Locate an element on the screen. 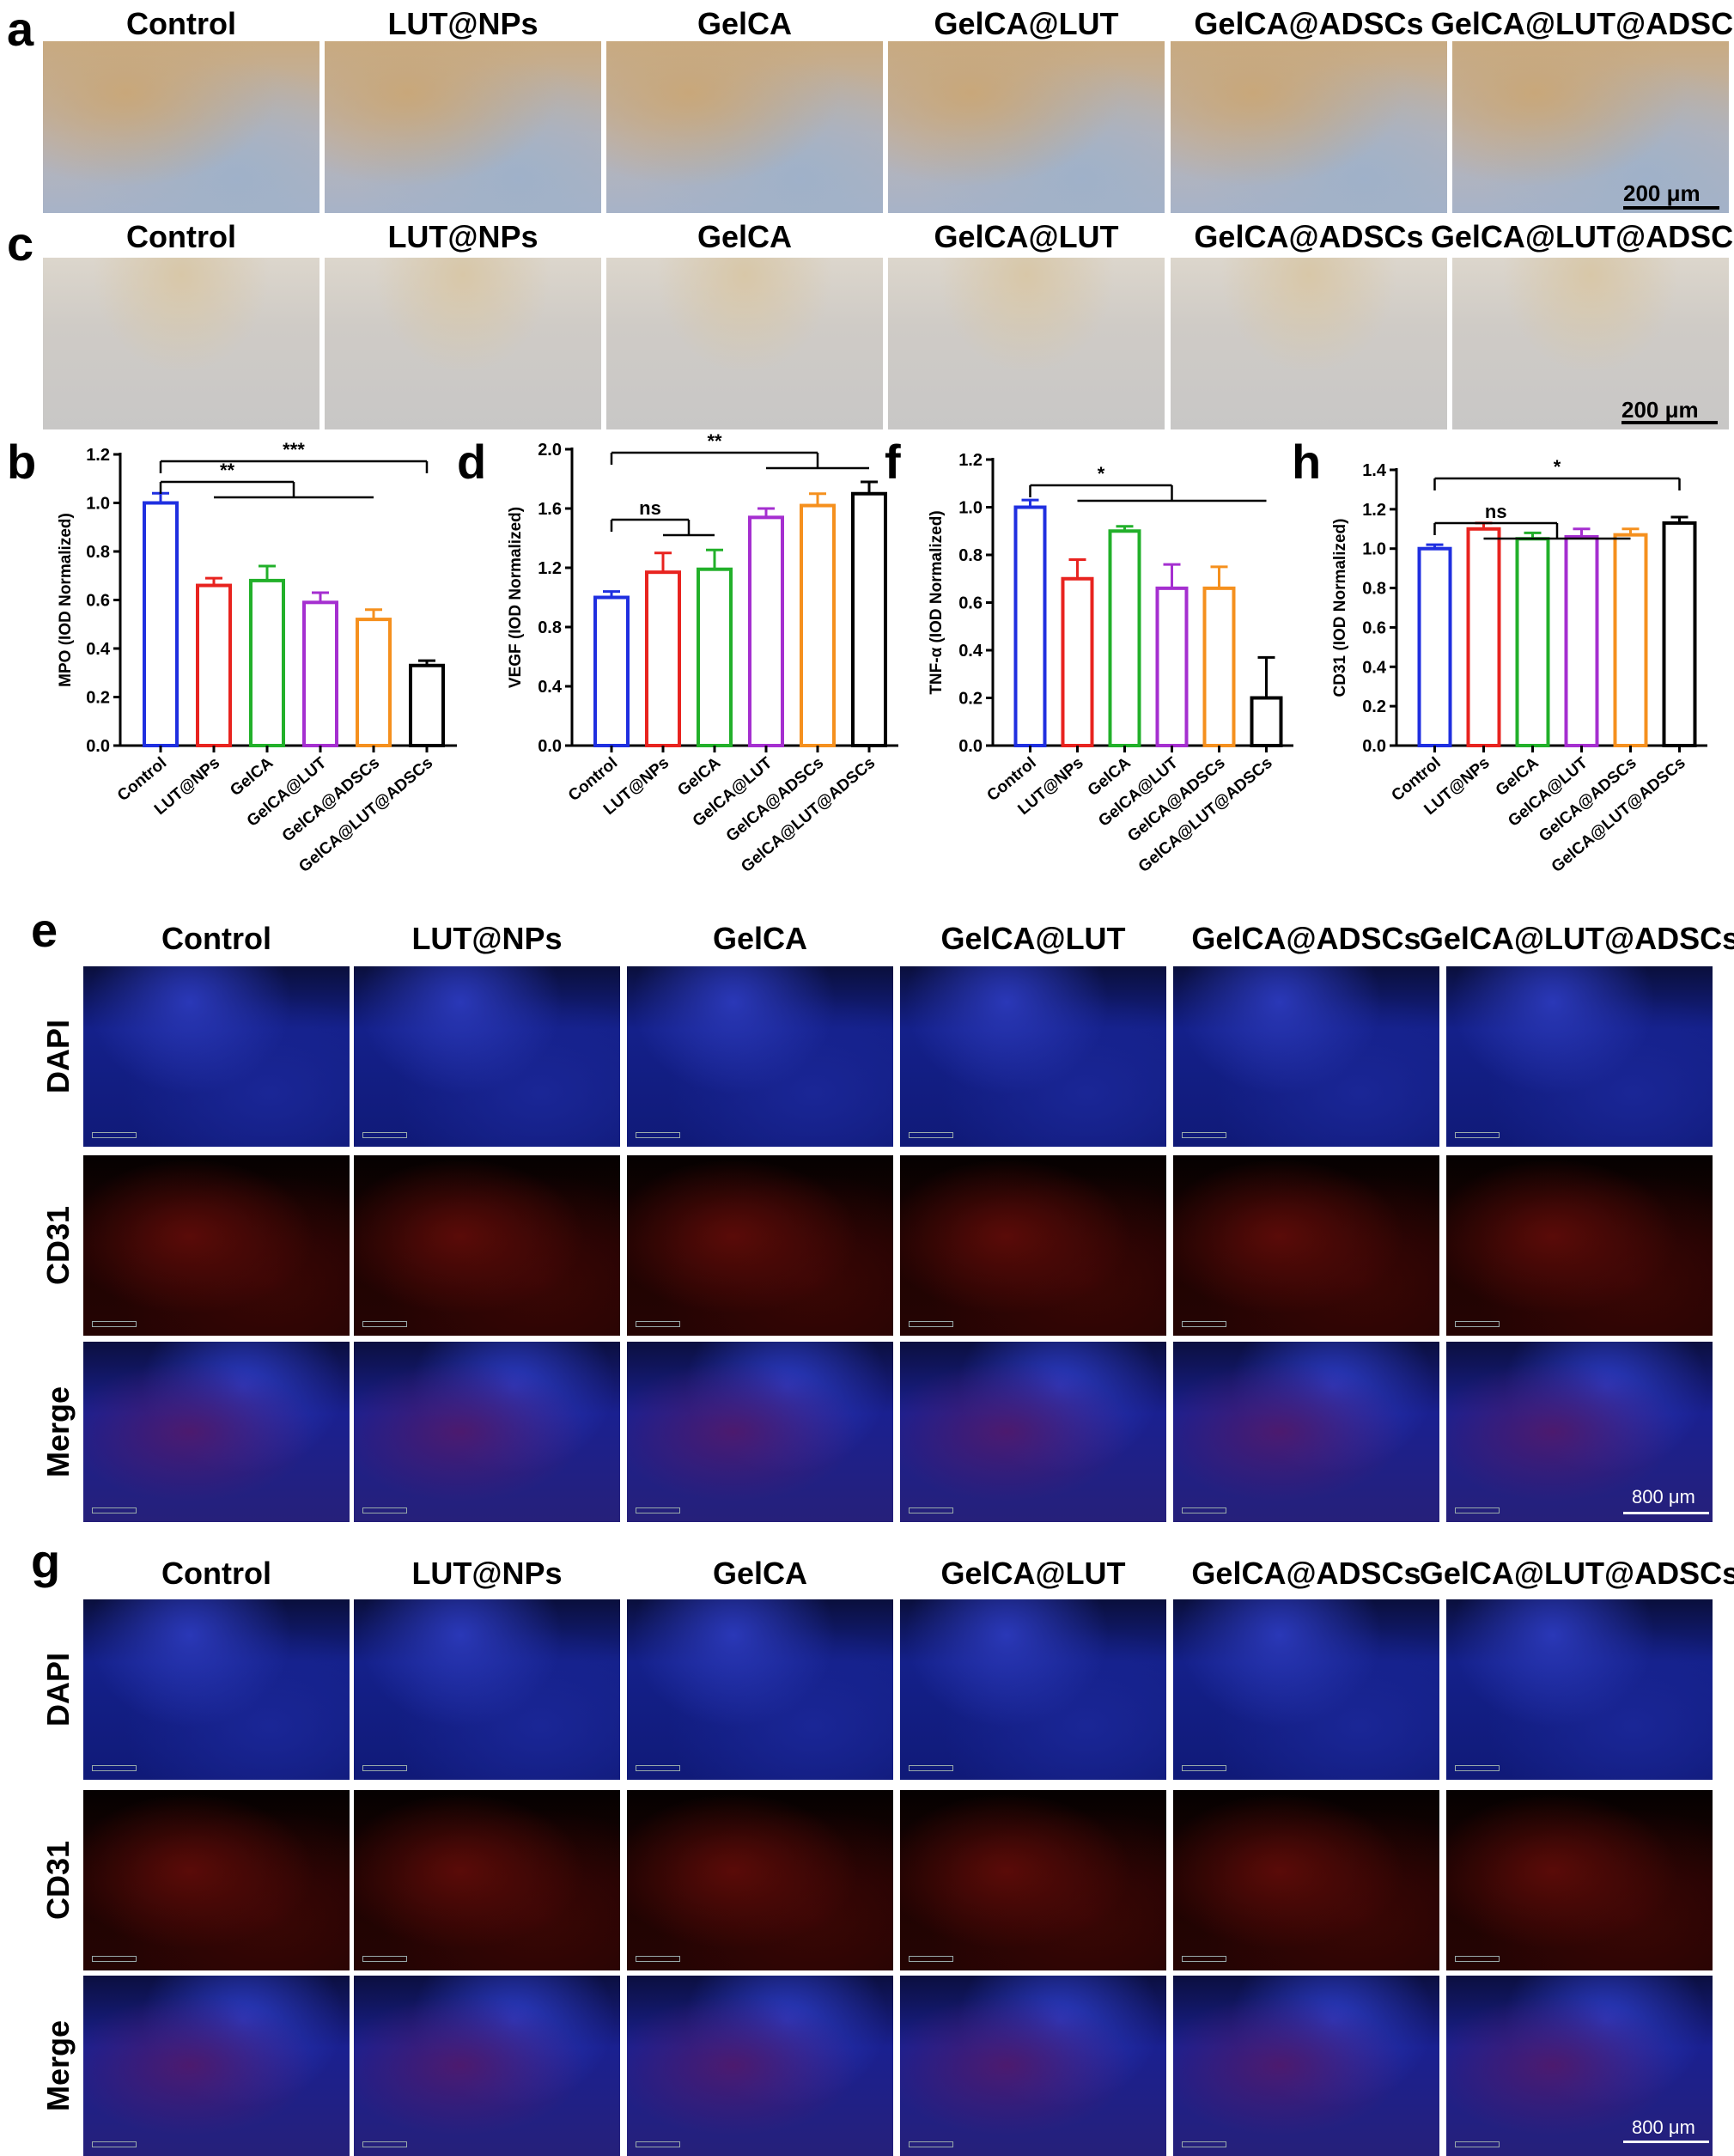 The height and width of the screenshot is (2156, 1734). panel-a-title-gelca-lut: GelCA@LUT is located at coordinates (1026, 23).